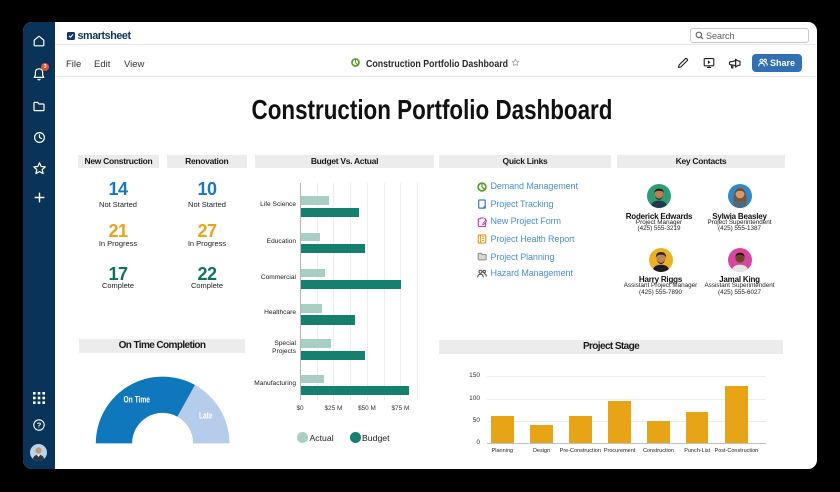 Image resolution: width=840 pixels, height=492 pixels. Describe the element at coordinates (137, 400) in the screenshot. I see `svg-text: On Time` at that location.